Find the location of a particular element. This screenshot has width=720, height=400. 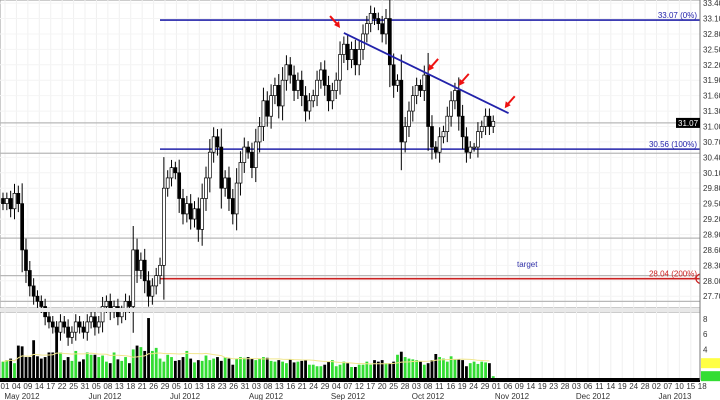

volume-tick-label: 8 is located at coordinates (705, 319).